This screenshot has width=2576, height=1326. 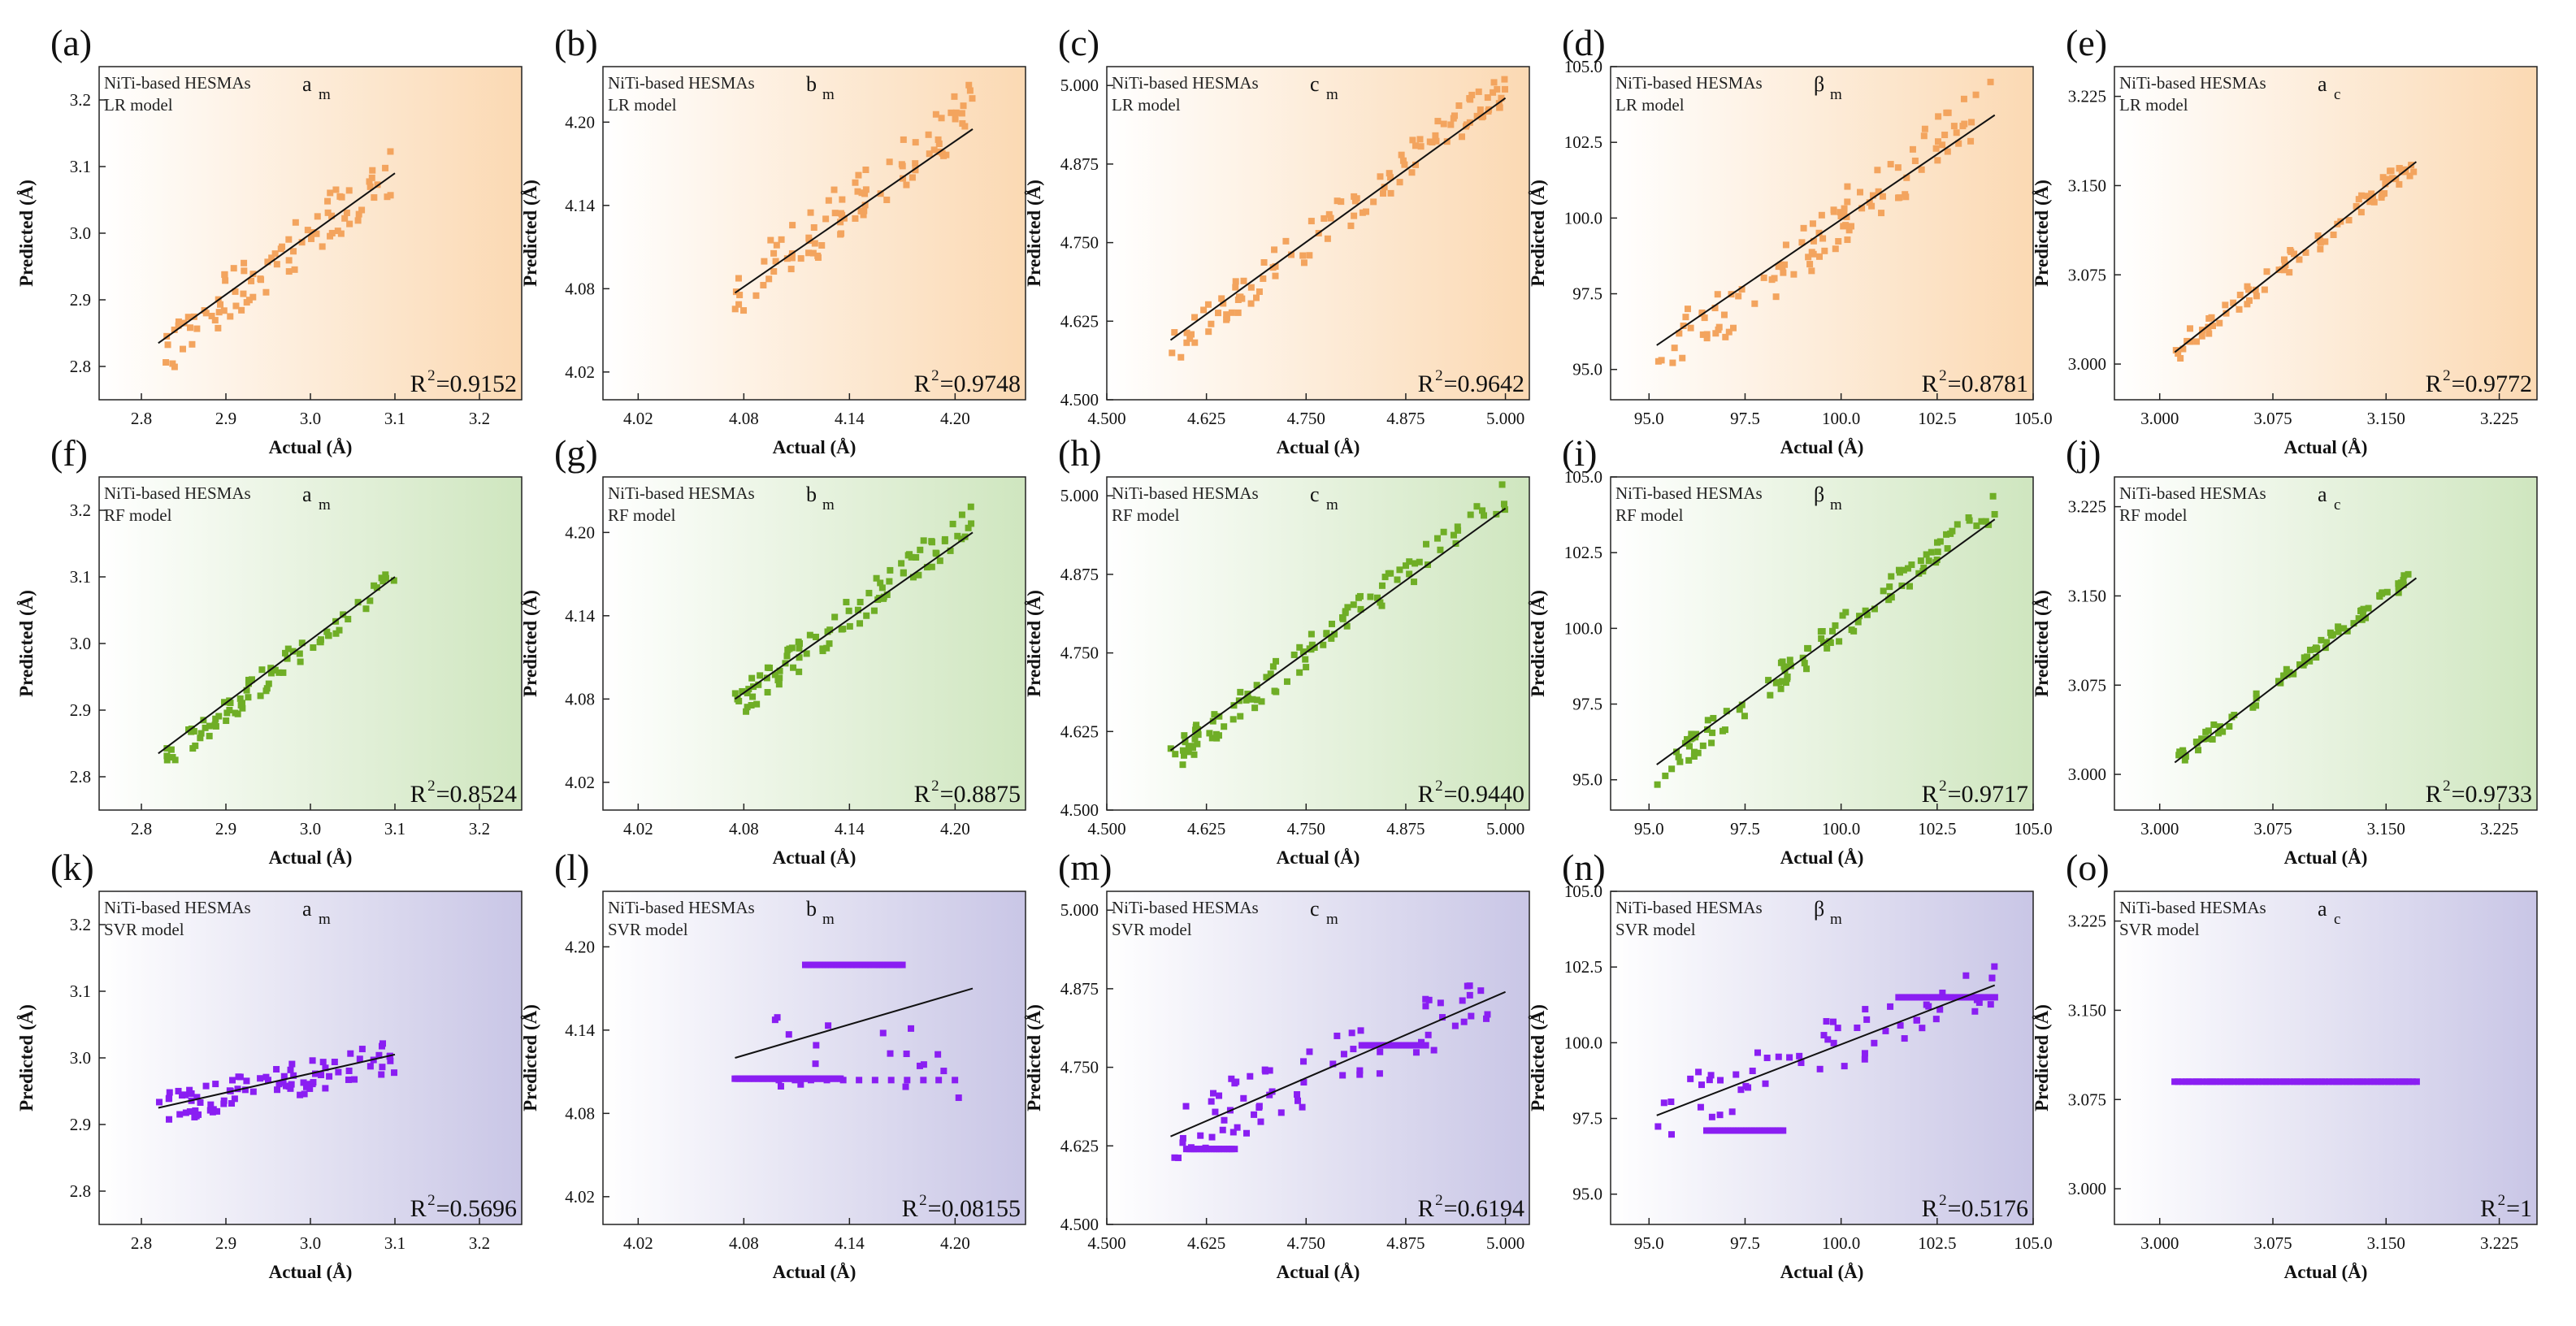 What do you see at coordinates (580, 122) in the screenshot?
I see `y-tick-label: 4.20` at bounding box center [580, 122].